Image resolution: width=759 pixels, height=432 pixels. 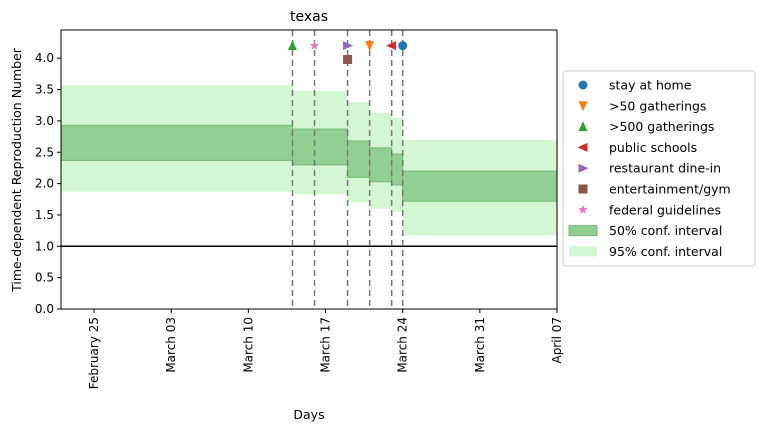 What do you see at coordinates (94, 353) in the screenshot?
I see `x-tick-label-0: February 25` at bounding box center [94, 353].